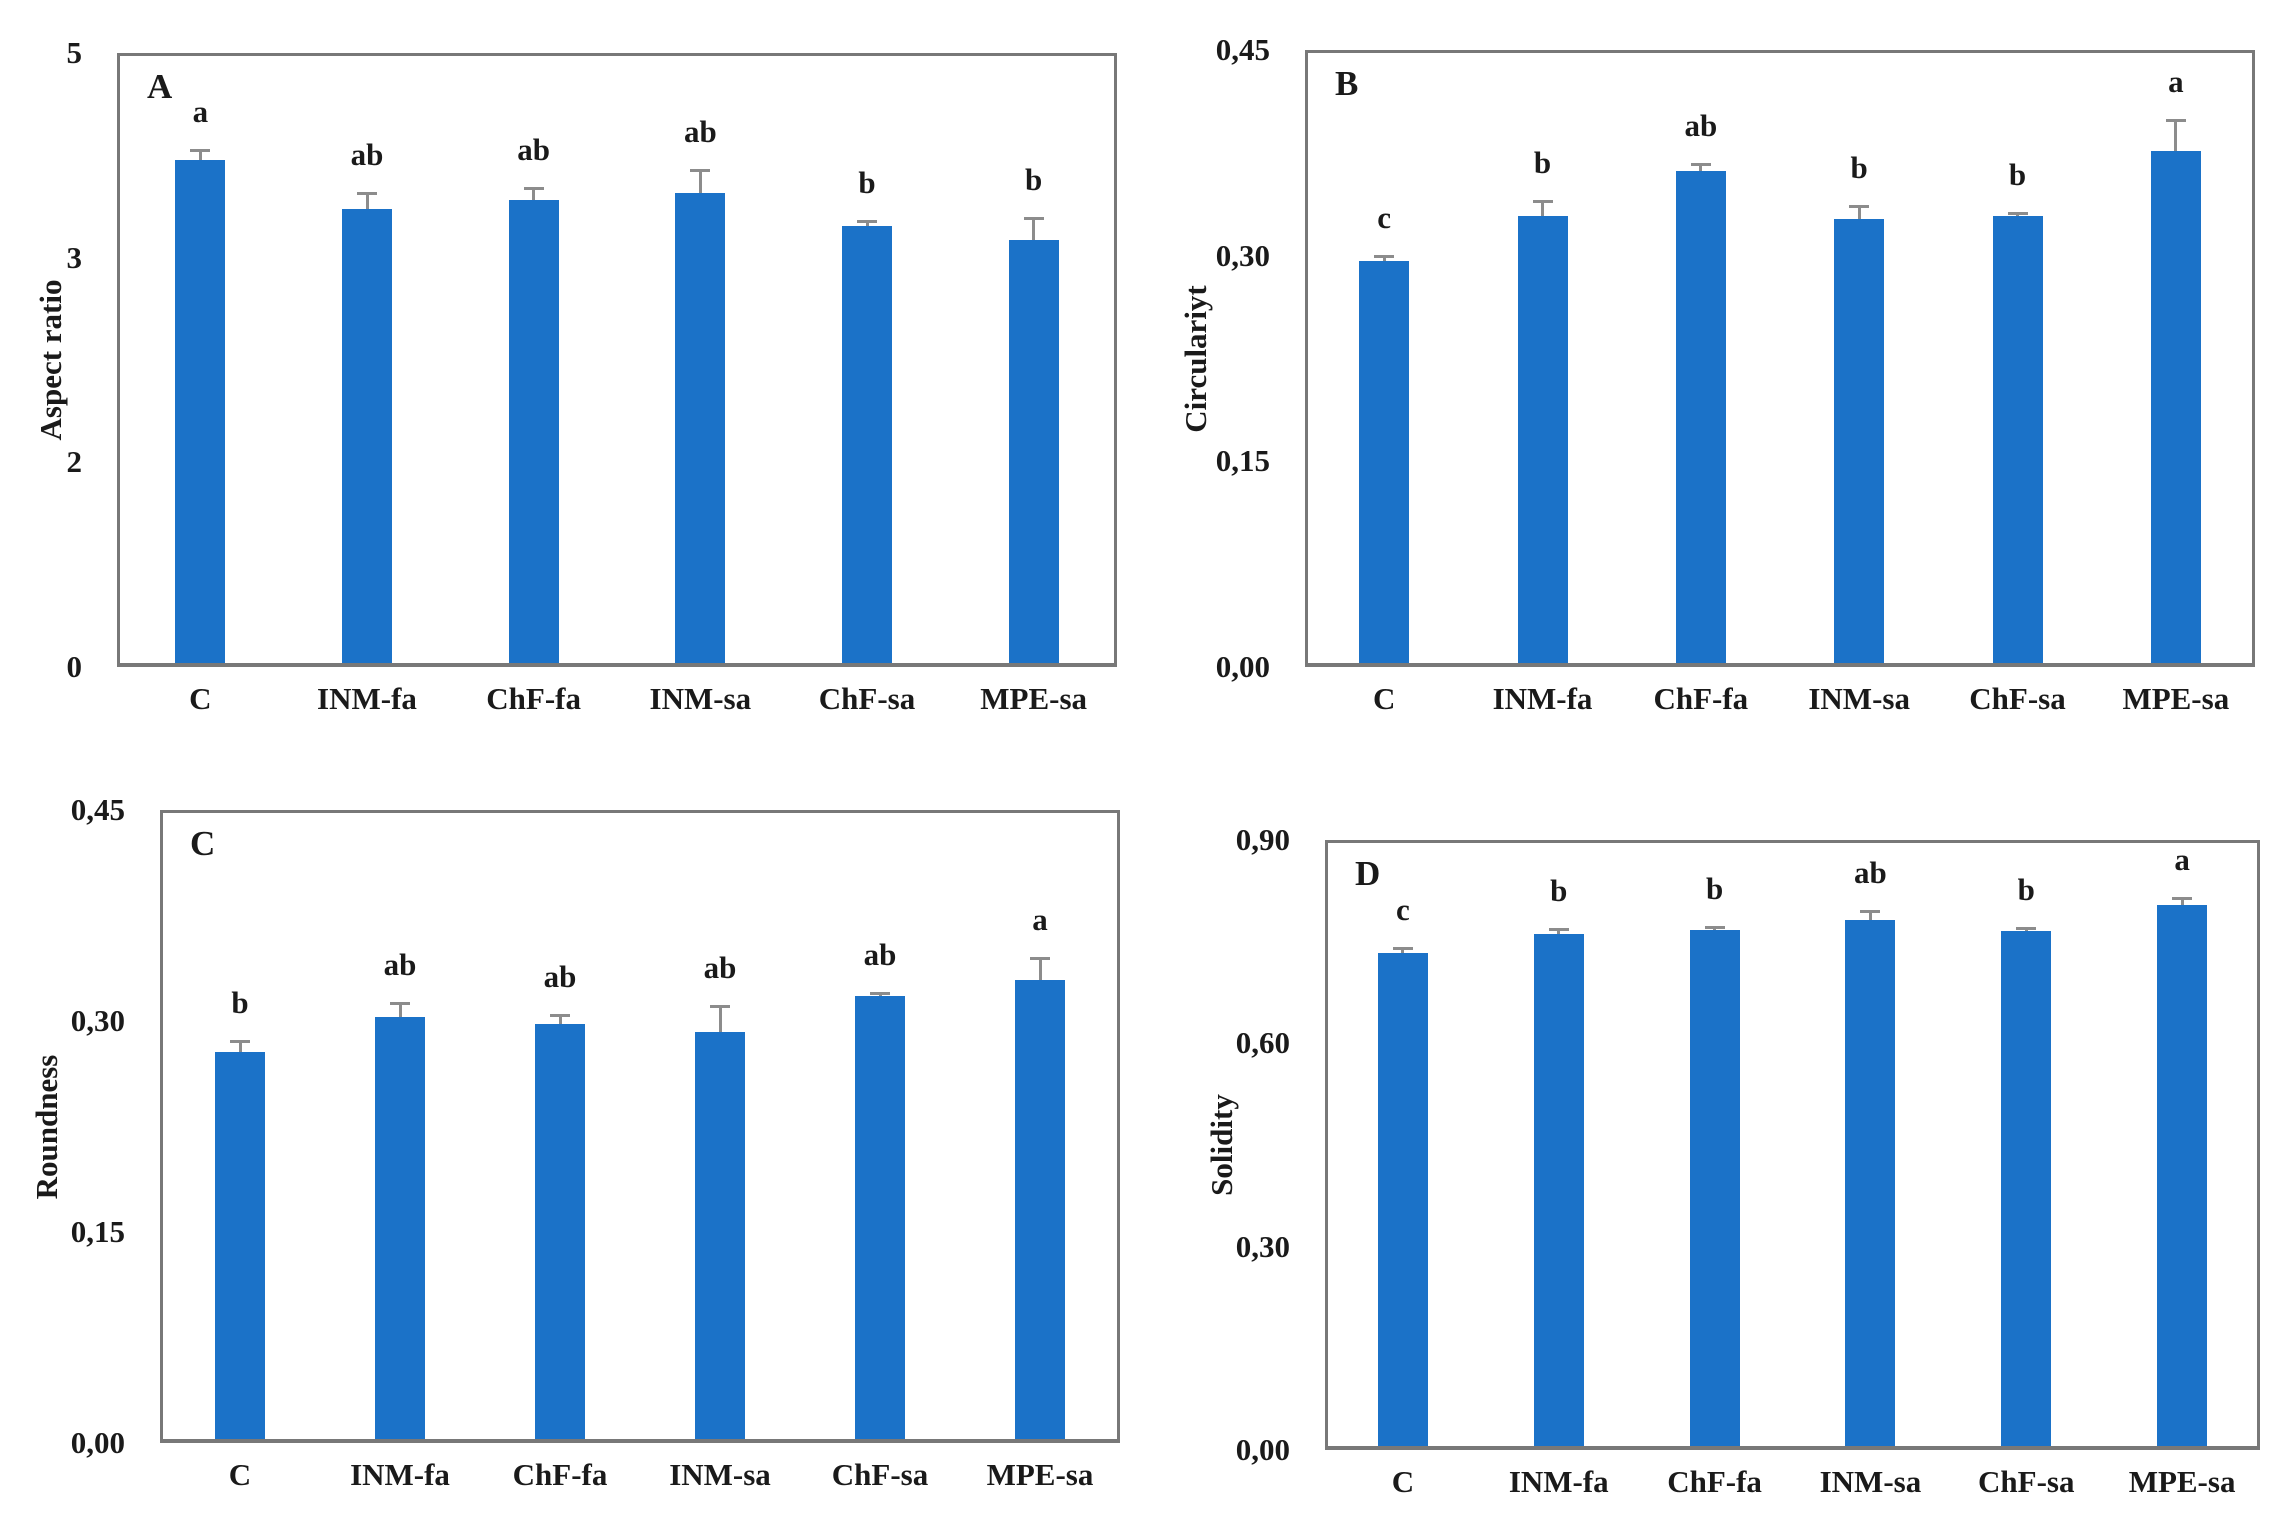 This screenshot has height=1527, width=2280. Describe the element at coordinates (74, 462) in the screenshot. I see `y-tick-label: 2` at that location.